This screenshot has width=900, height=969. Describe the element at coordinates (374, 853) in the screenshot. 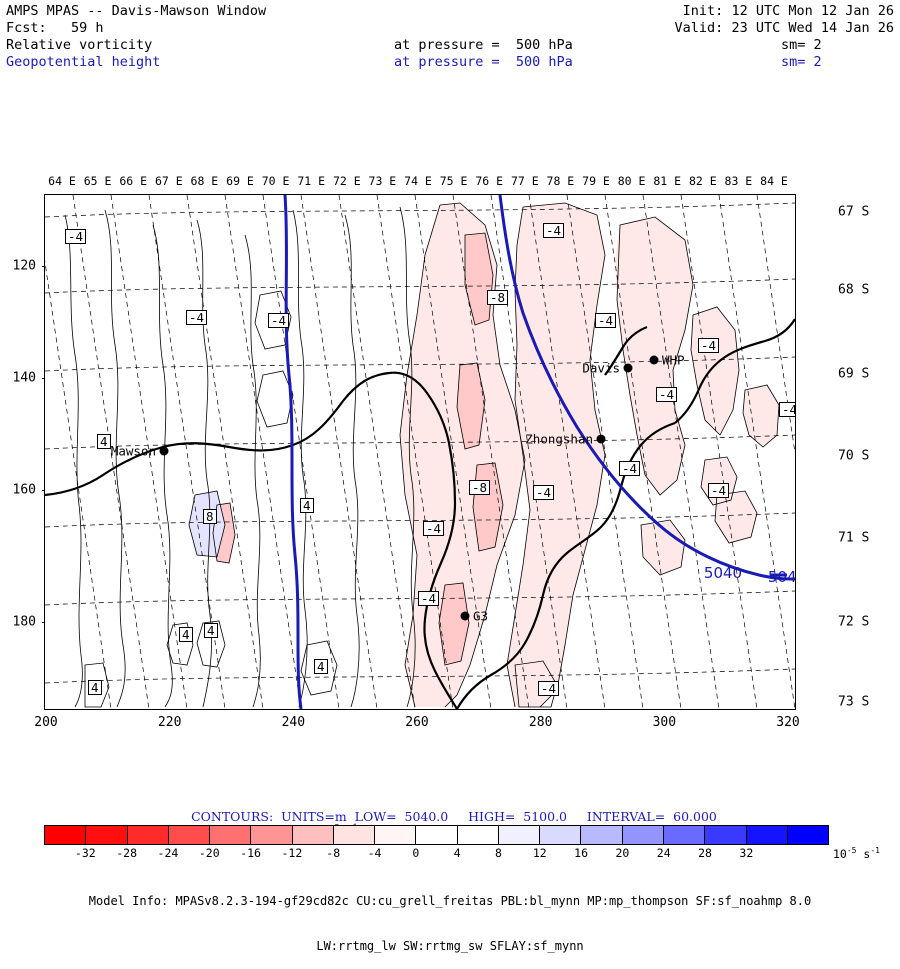

I see `colorbar-tick: -4` at that location.